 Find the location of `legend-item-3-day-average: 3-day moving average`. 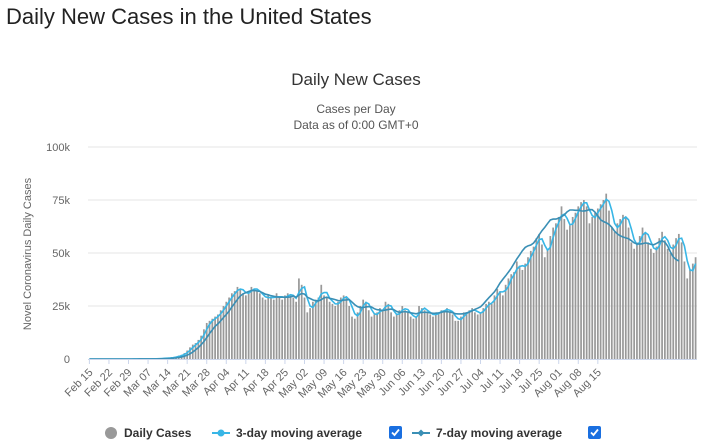

legend-item-3-day-average: 3-day moving average is located at coordinates (287, 433).